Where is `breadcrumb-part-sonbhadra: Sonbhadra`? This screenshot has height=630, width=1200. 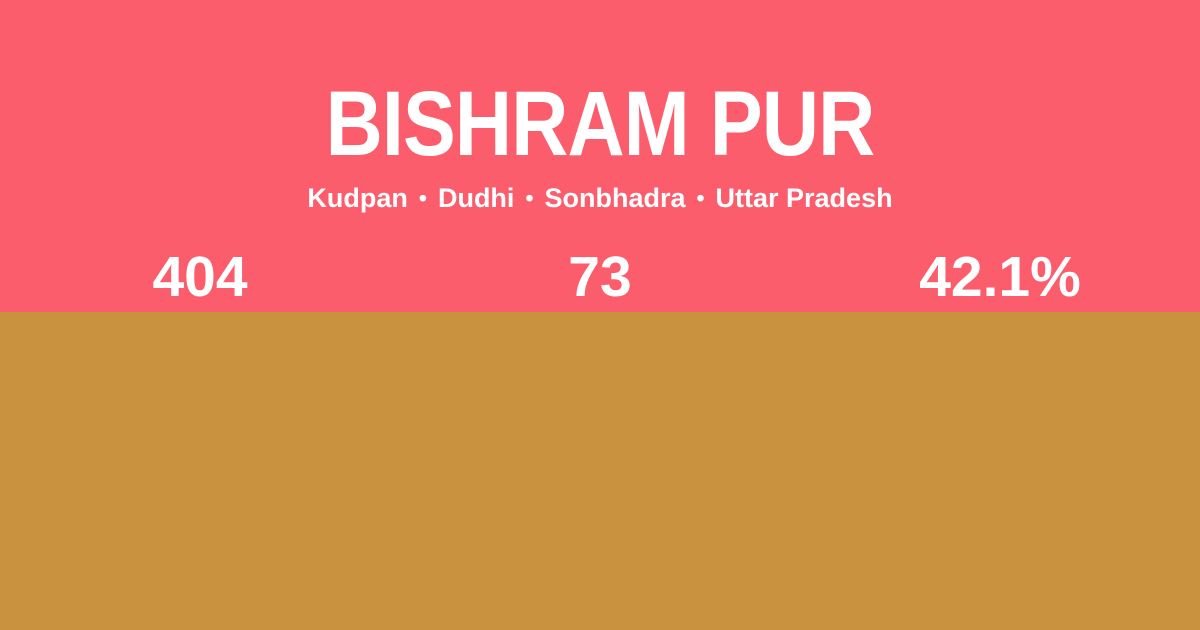
breadcrumb-part-sonbhadra: Sonbhadra is located at coordinates (615, 198).